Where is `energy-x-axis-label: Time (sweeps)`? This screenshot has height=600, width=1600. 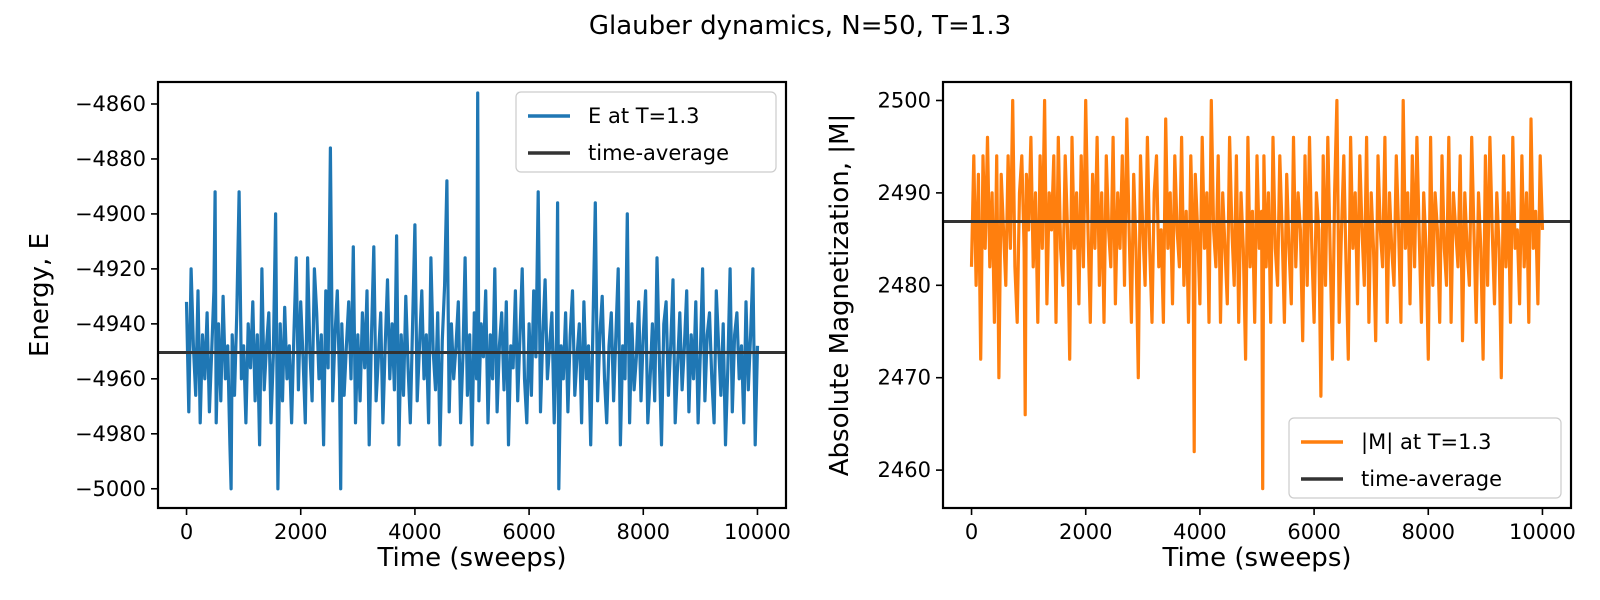 energy-x-axis-label: Time (sweeps) is located at coordinates (471, 558).